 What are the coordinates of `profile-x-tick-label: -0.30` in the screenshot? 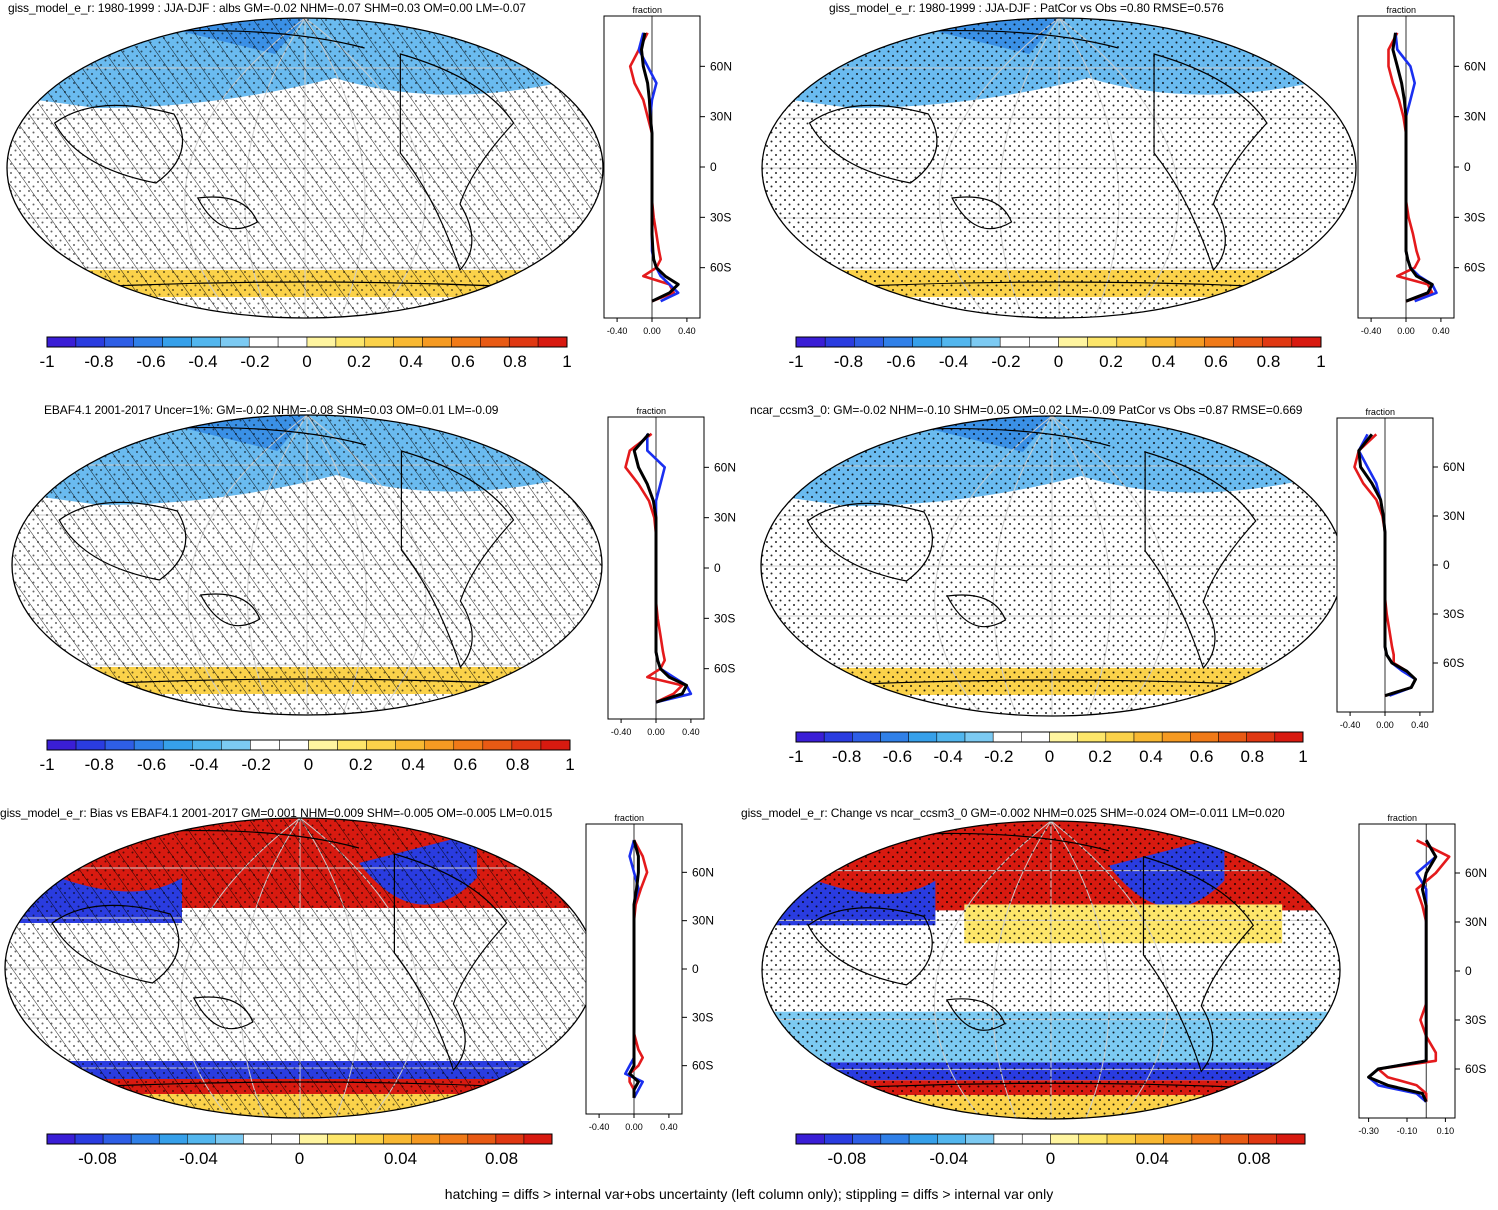 It's located at (1368, 1131).